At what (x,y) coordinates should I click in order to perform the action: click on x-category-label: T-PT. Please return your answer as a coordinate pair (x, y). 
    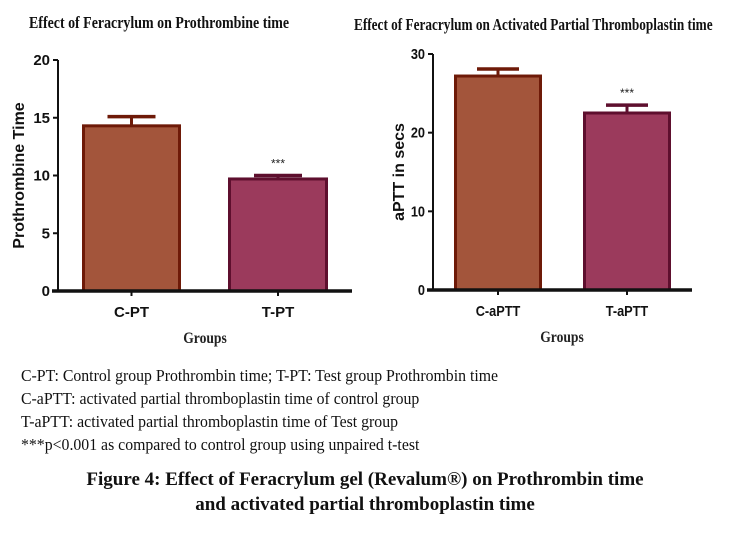
    Looking at the image, I should click on (278, 312).